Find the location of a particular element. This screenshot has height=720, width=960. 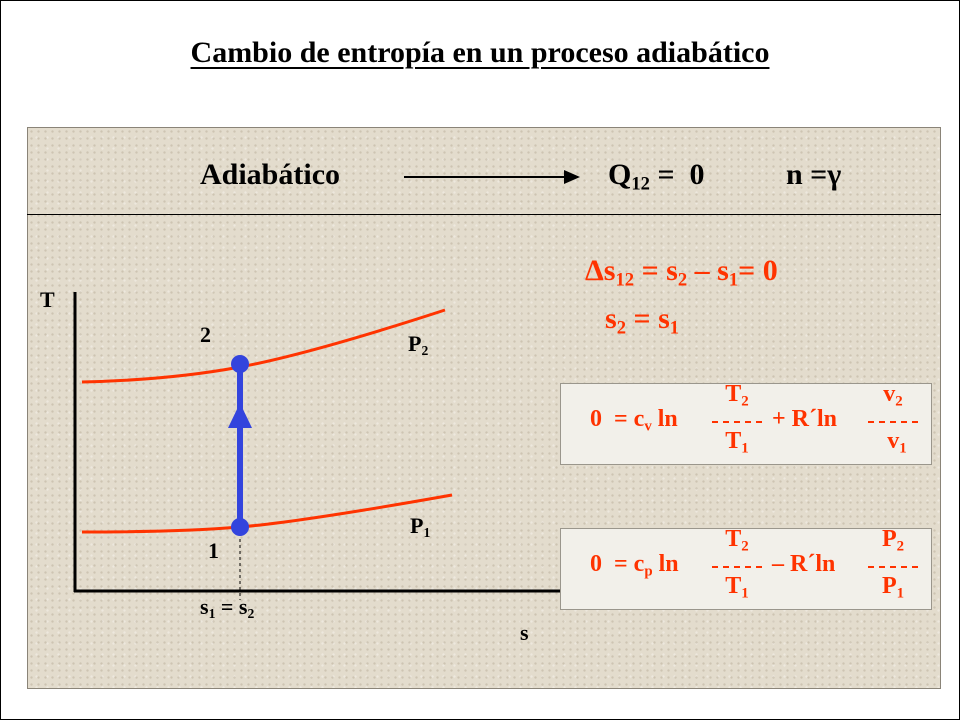

x-axis-label: s is located at coordinates (524, 632).